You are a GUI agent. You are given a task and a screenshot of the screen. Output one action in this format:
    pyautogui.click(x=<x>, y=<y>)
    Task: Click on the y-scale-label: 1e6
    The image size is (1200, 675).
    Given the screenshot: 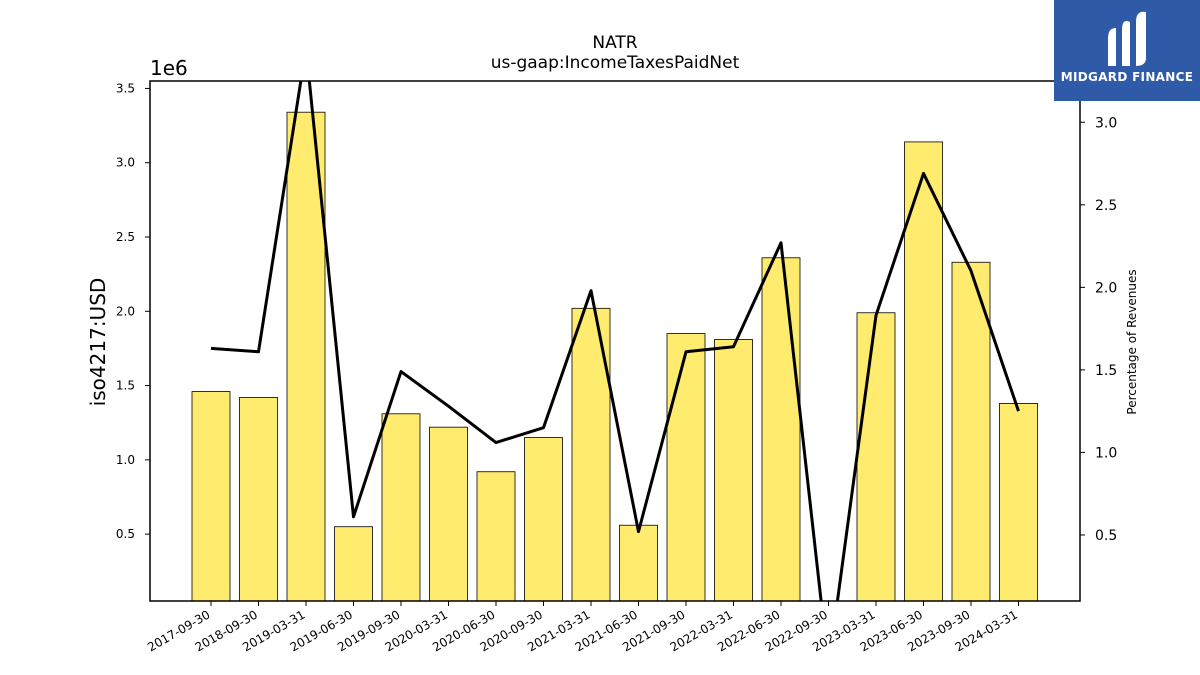 What is the action you would take?
    pyautogui.click(x=169, y=68)
    